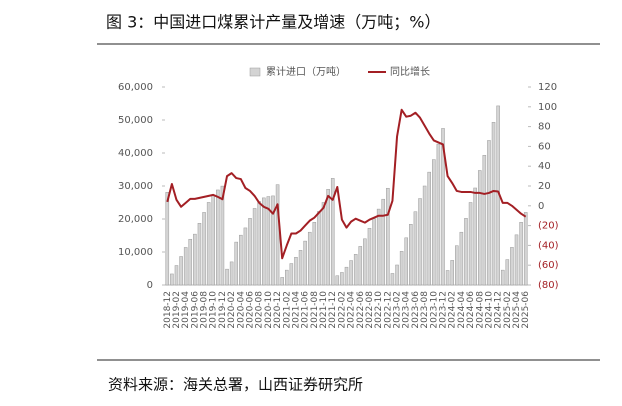 The height and width of the screenshot is (406, 622). What do you see at coordinates (434, 310) in the screenshot?
I see `x-tick-label: 2023-10` at bounding box center [434, 310].